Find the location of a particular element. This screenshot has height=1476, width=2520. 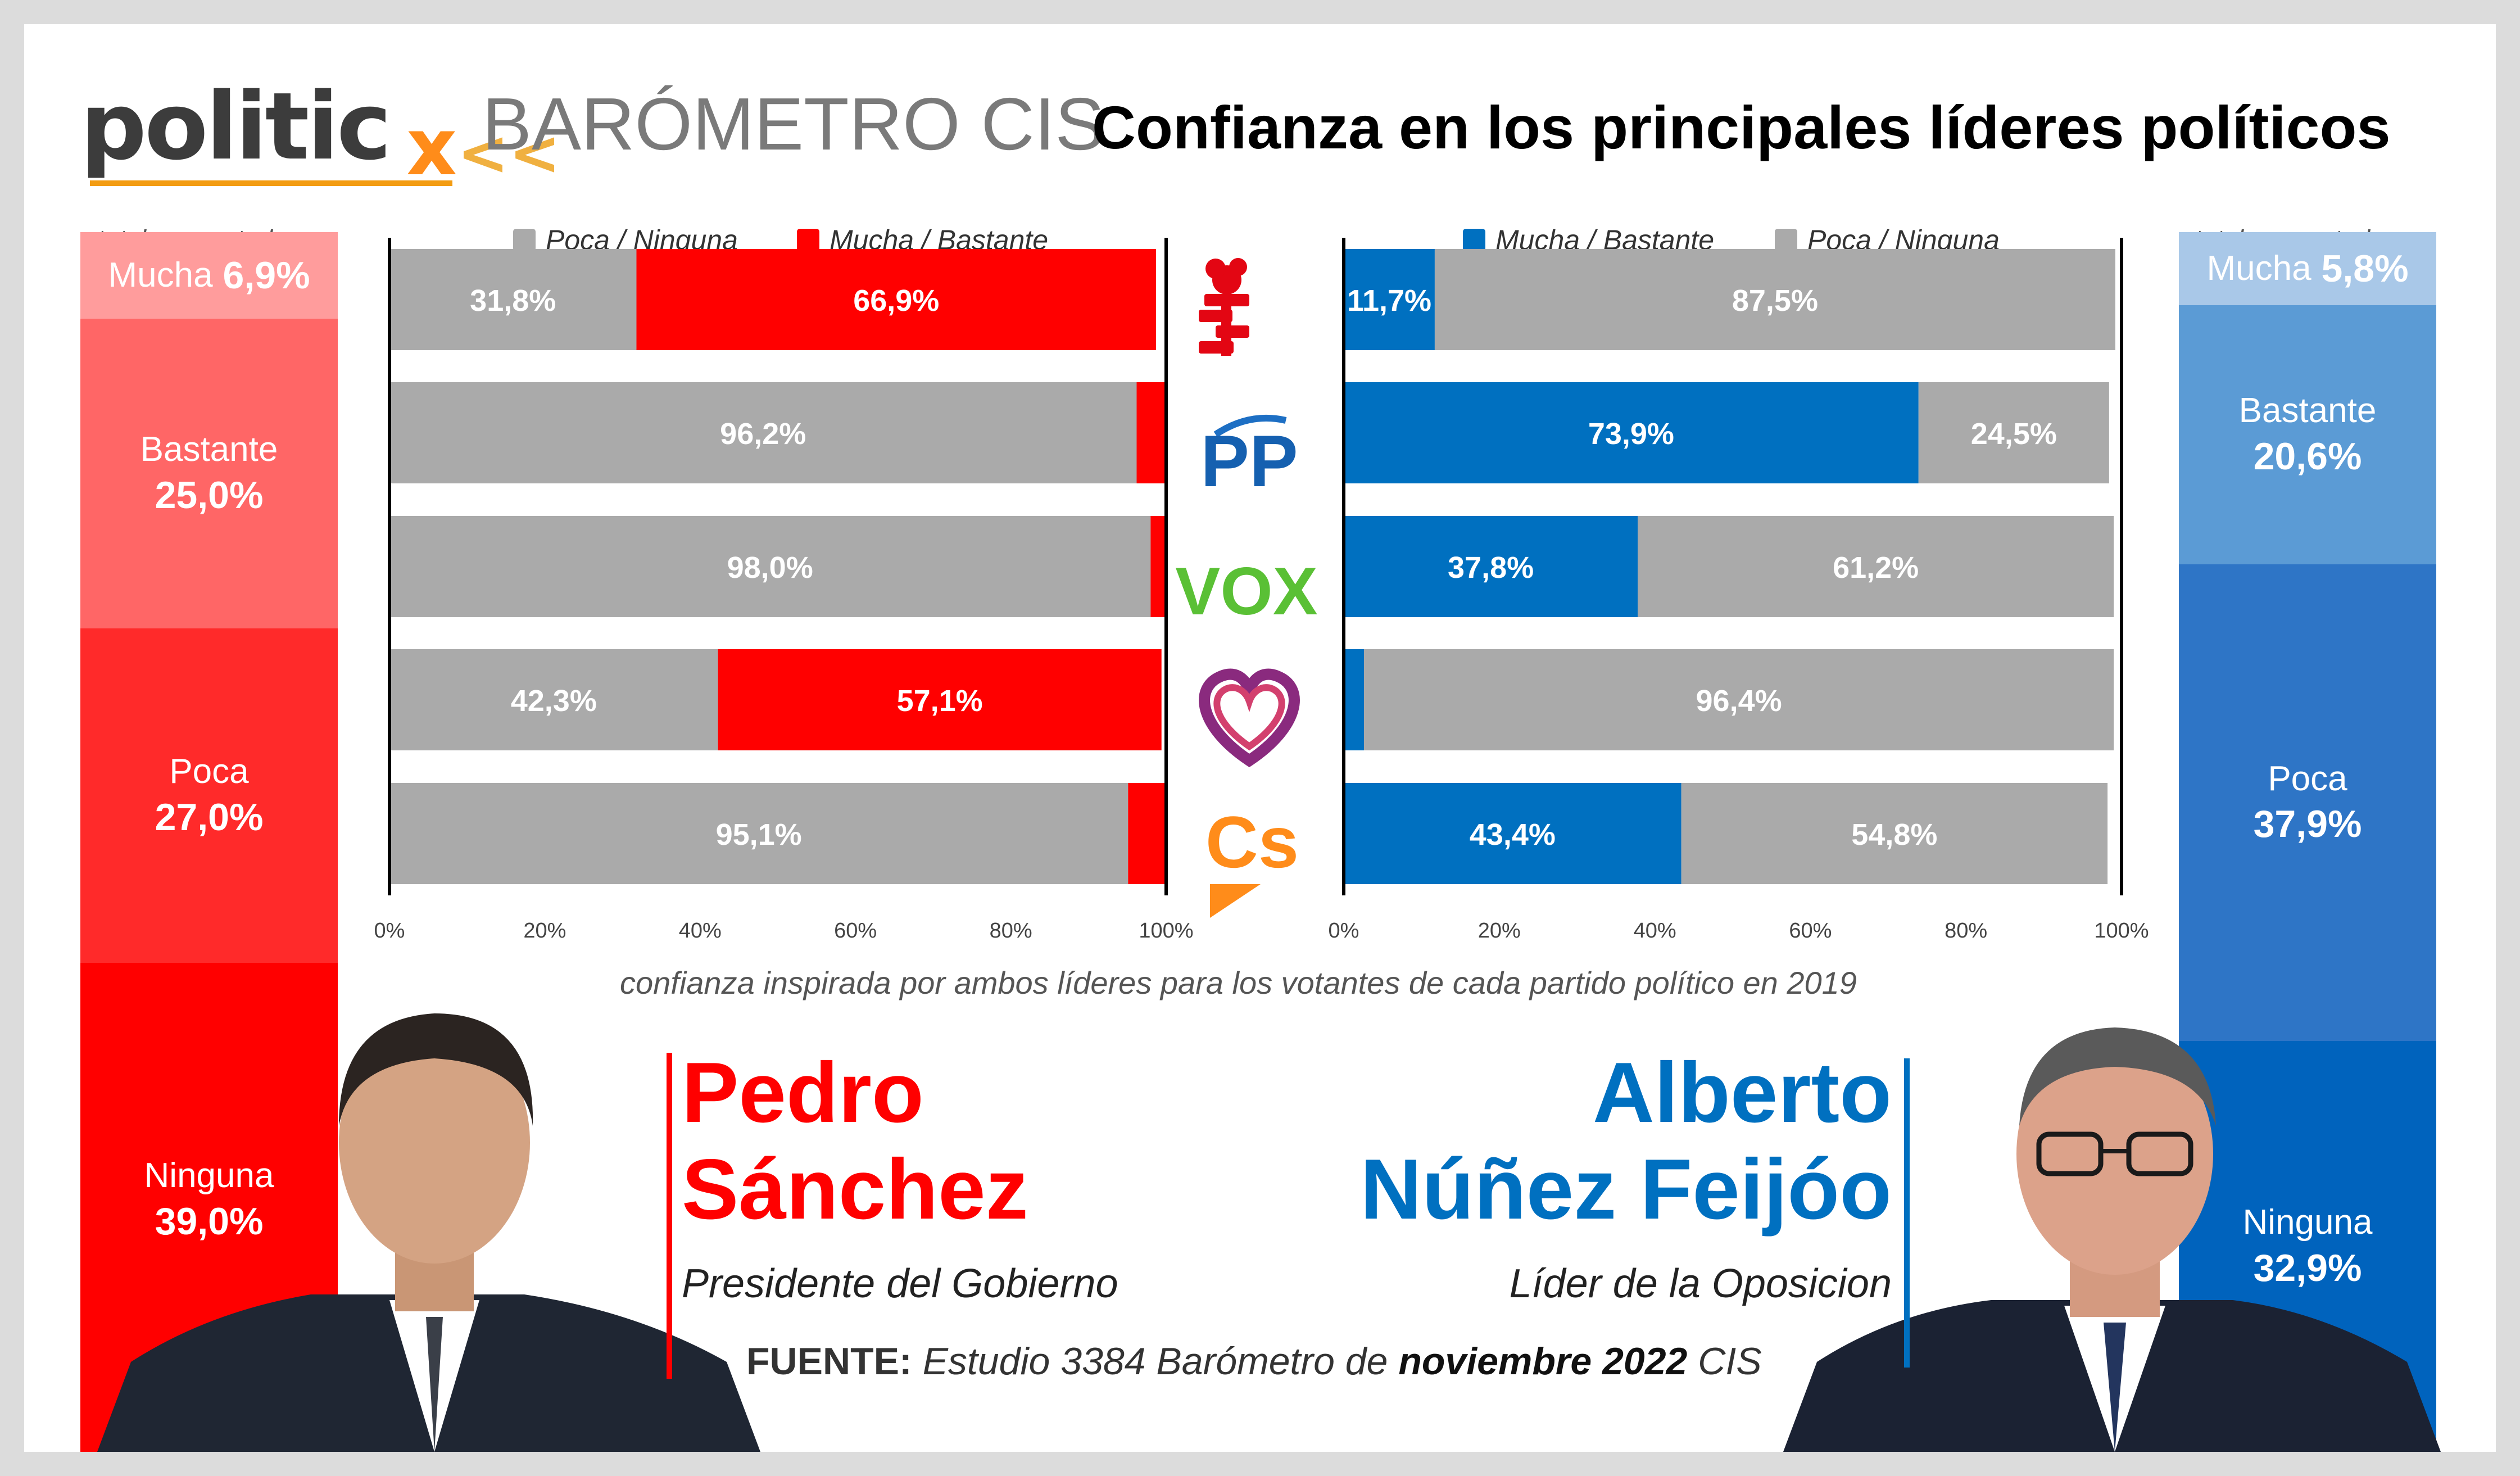

sanchez-divider is located at coordinates (669, 1216).